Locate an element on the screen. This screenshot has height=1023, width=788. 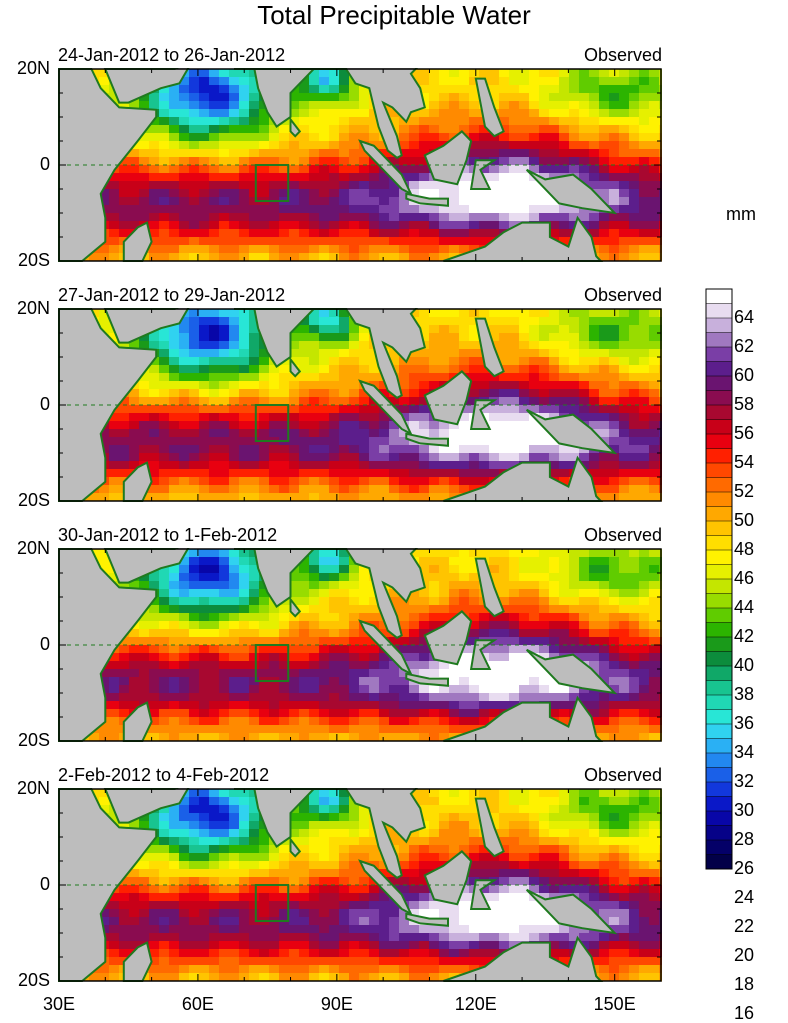
colorbar-tick-label: 38 is located at coordinates (744, 694).